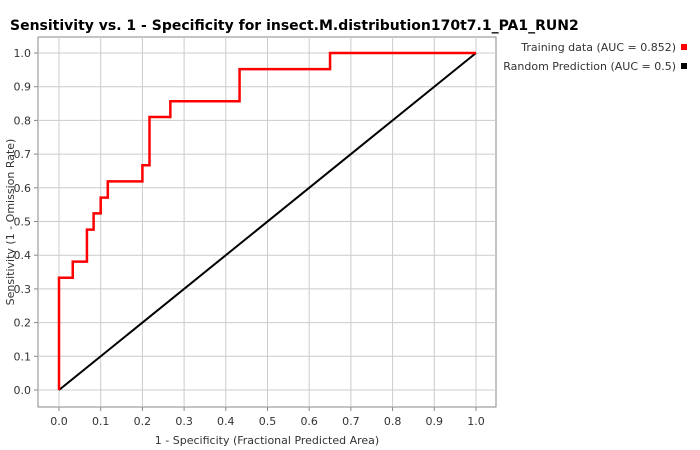  What do you see at coordinates (435, 421) in the screenshot?
I see `x-tick-label: 0.9` at bounding box center [435, 421].